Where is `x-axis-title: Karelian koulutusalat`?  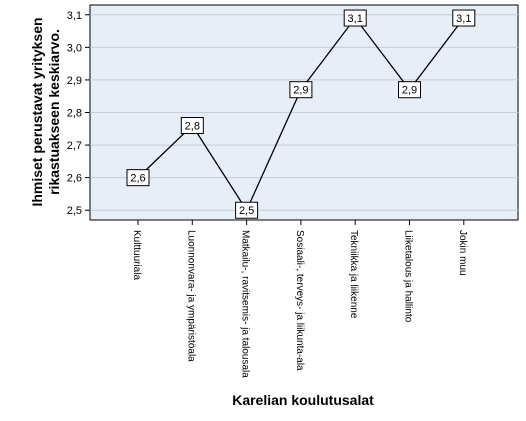 x-axis-title: Karelian koulutusalat is located at coordinates (303, 400).